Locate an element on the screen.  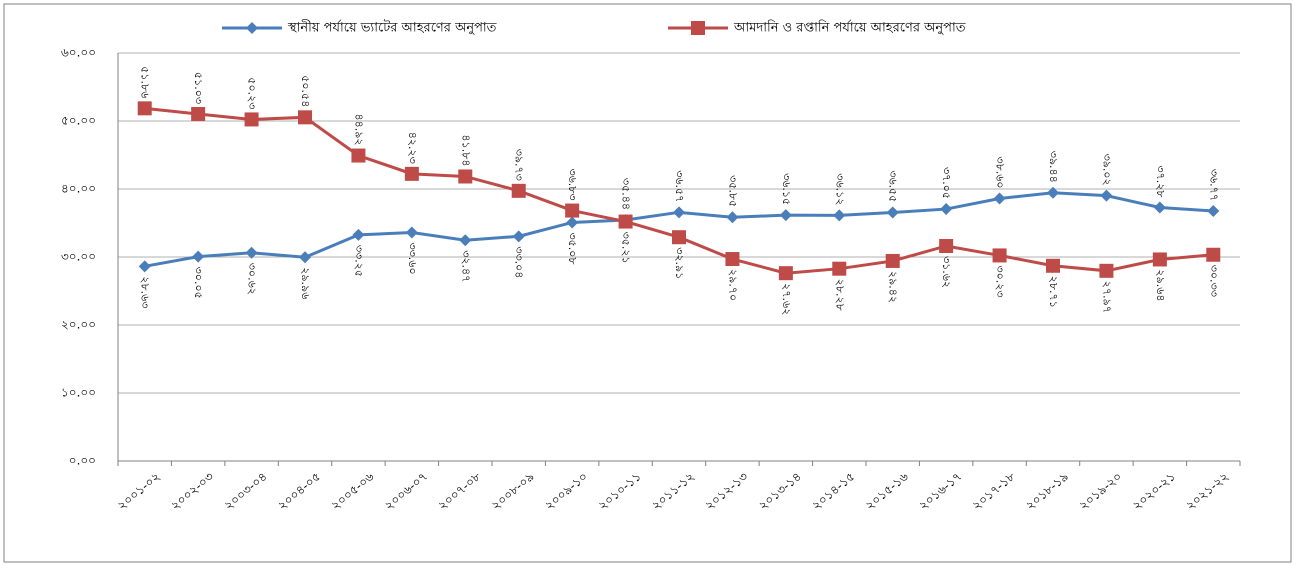
data-label: ৩৫.০৮ is located at coordinates (572, 248).